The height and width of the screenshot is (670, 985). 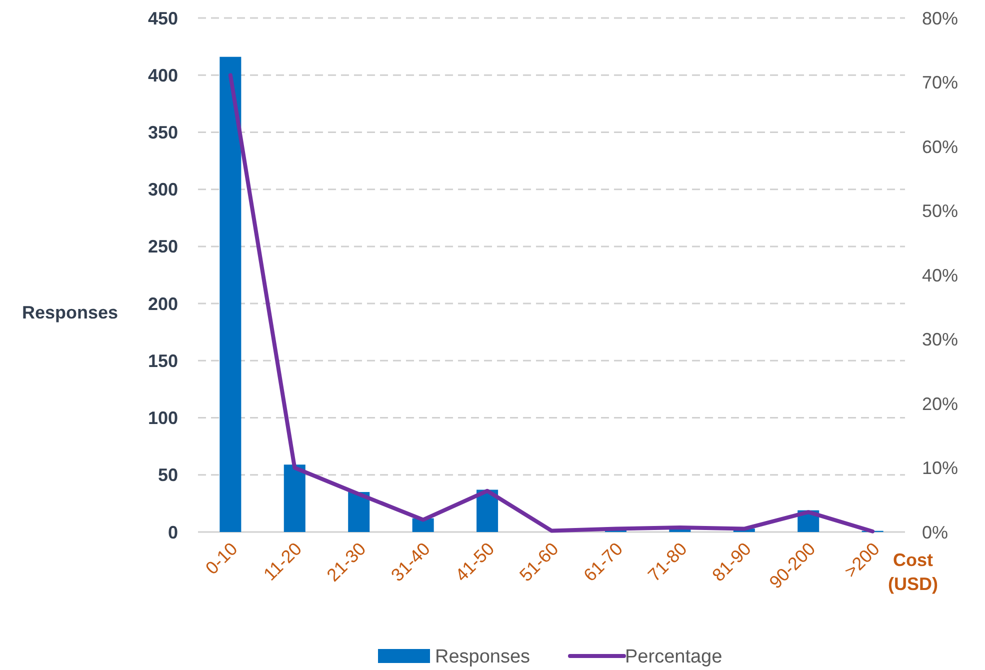 I want to click on y-tick-label: 150, so click(x=163, y=360).